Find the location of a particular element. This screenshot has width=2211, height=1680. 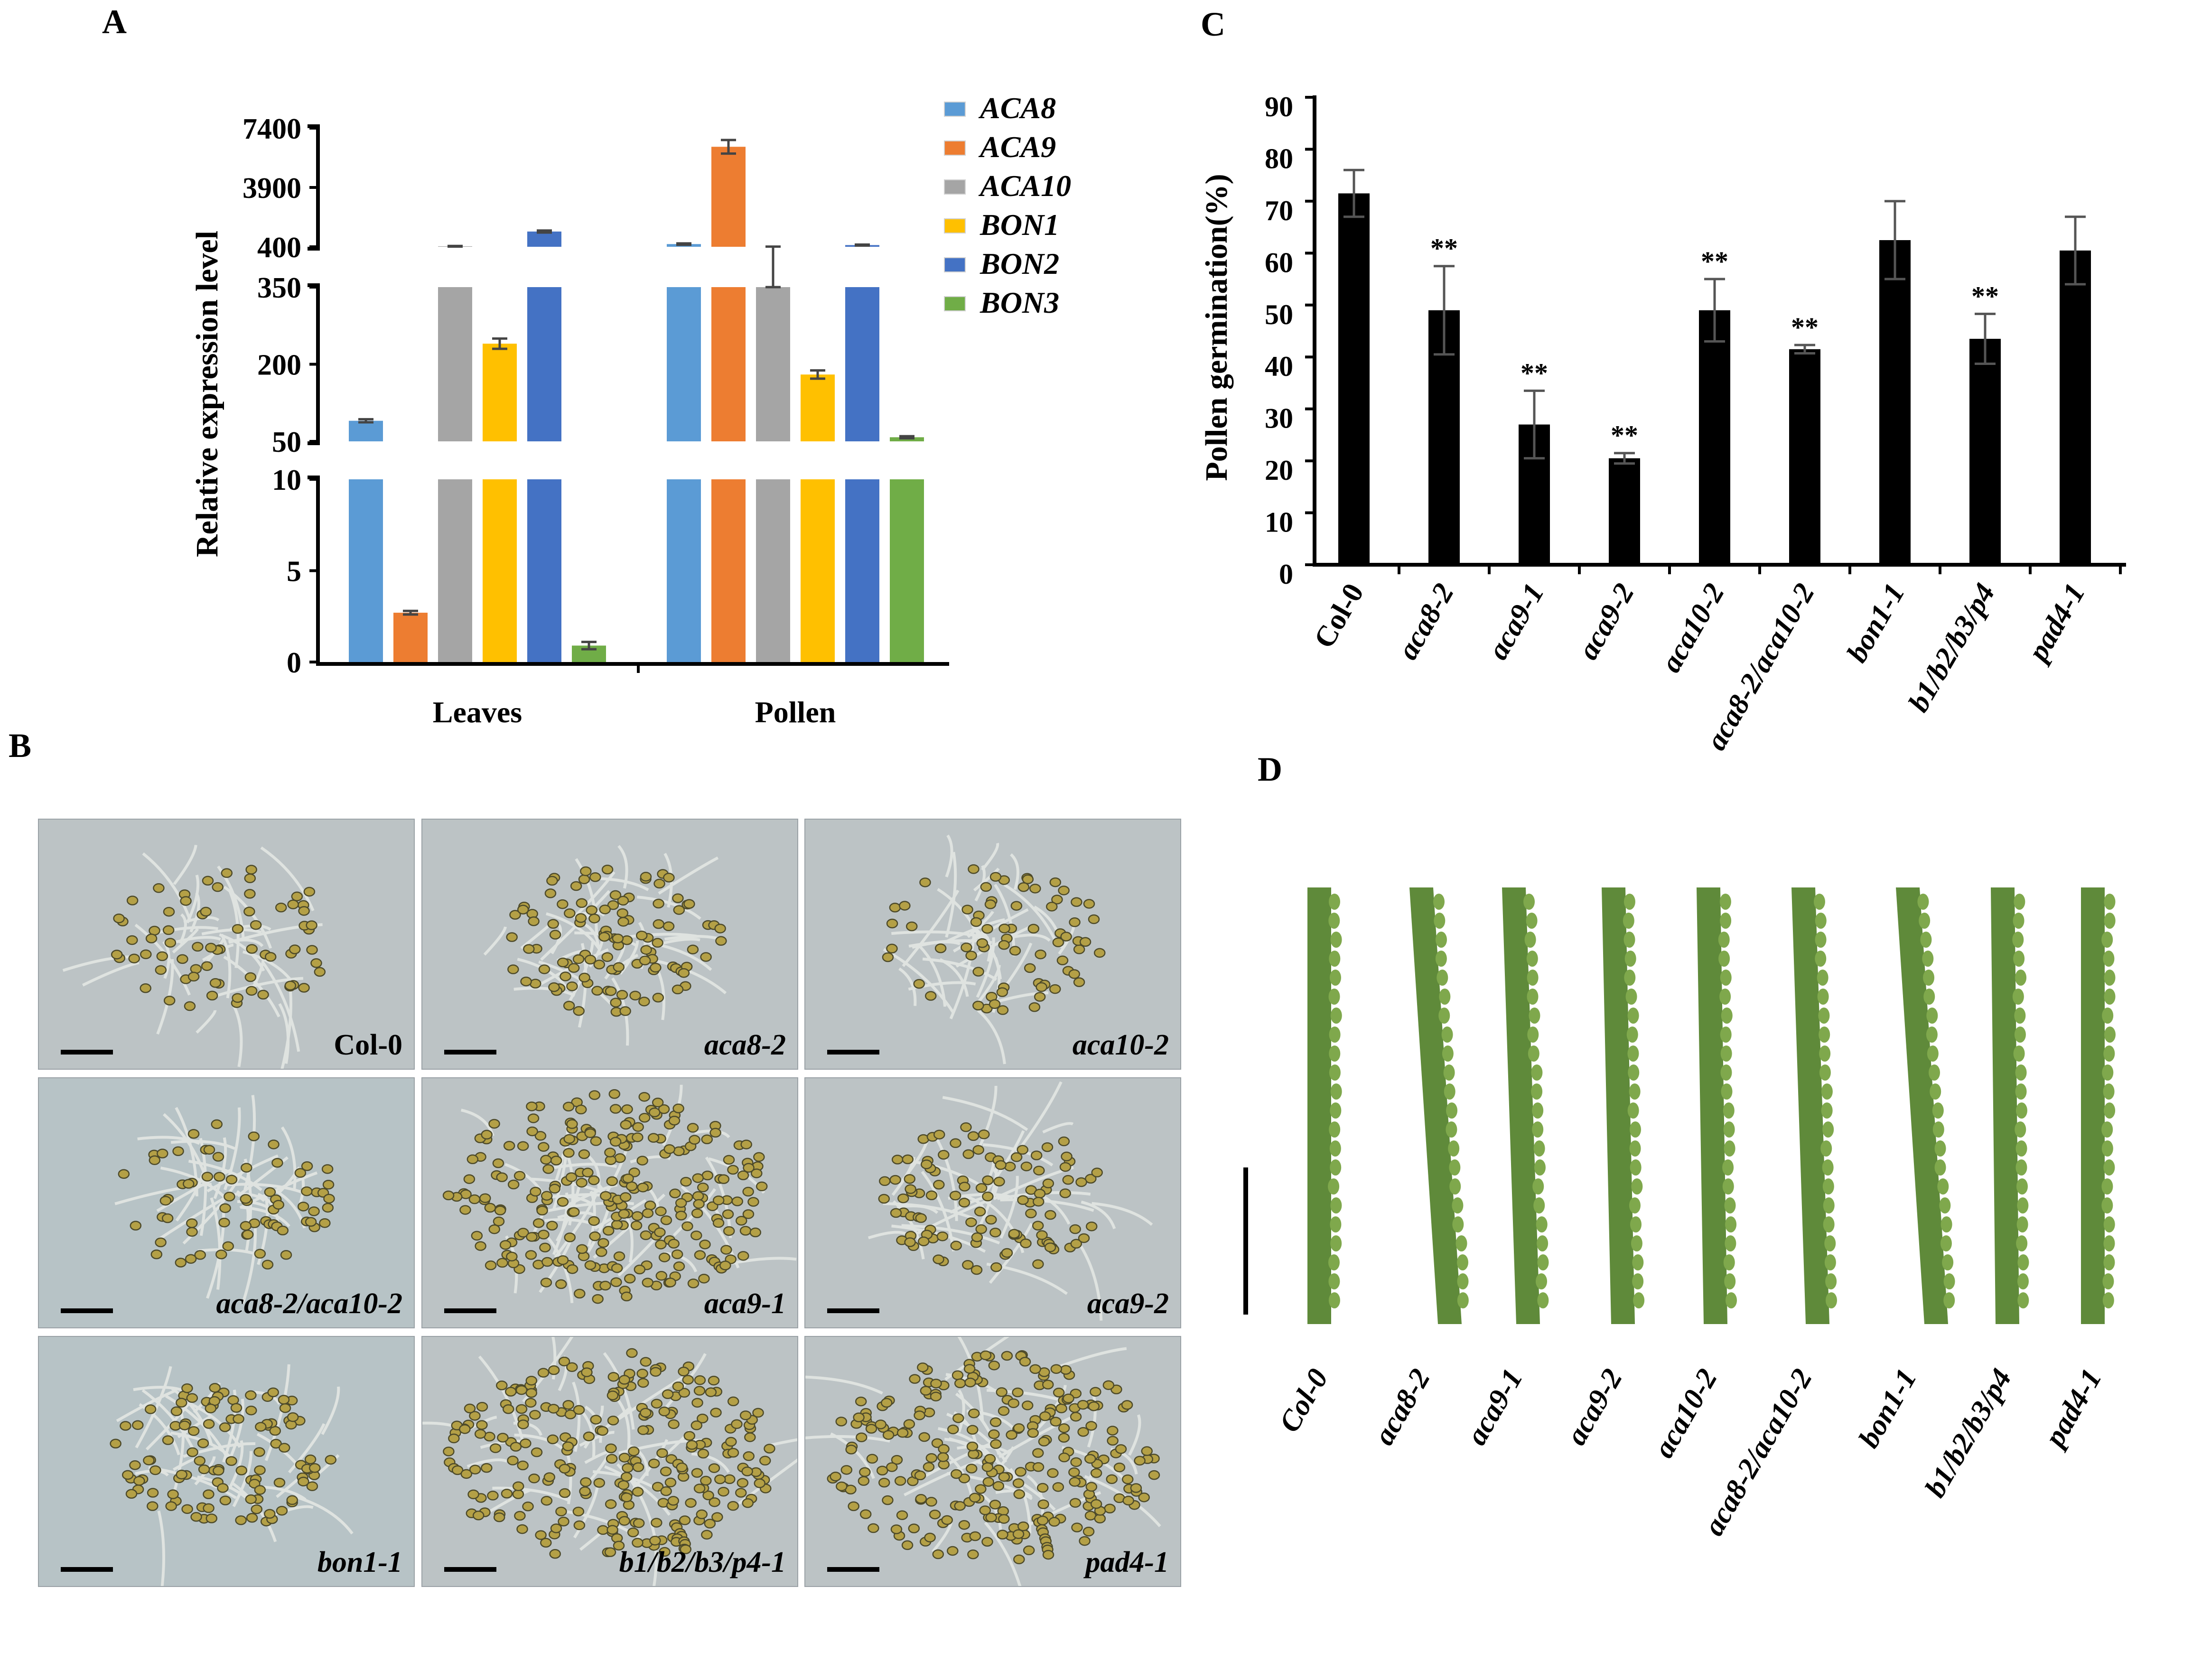

bar-aca9-leaves is located at coordinates (410, 638).